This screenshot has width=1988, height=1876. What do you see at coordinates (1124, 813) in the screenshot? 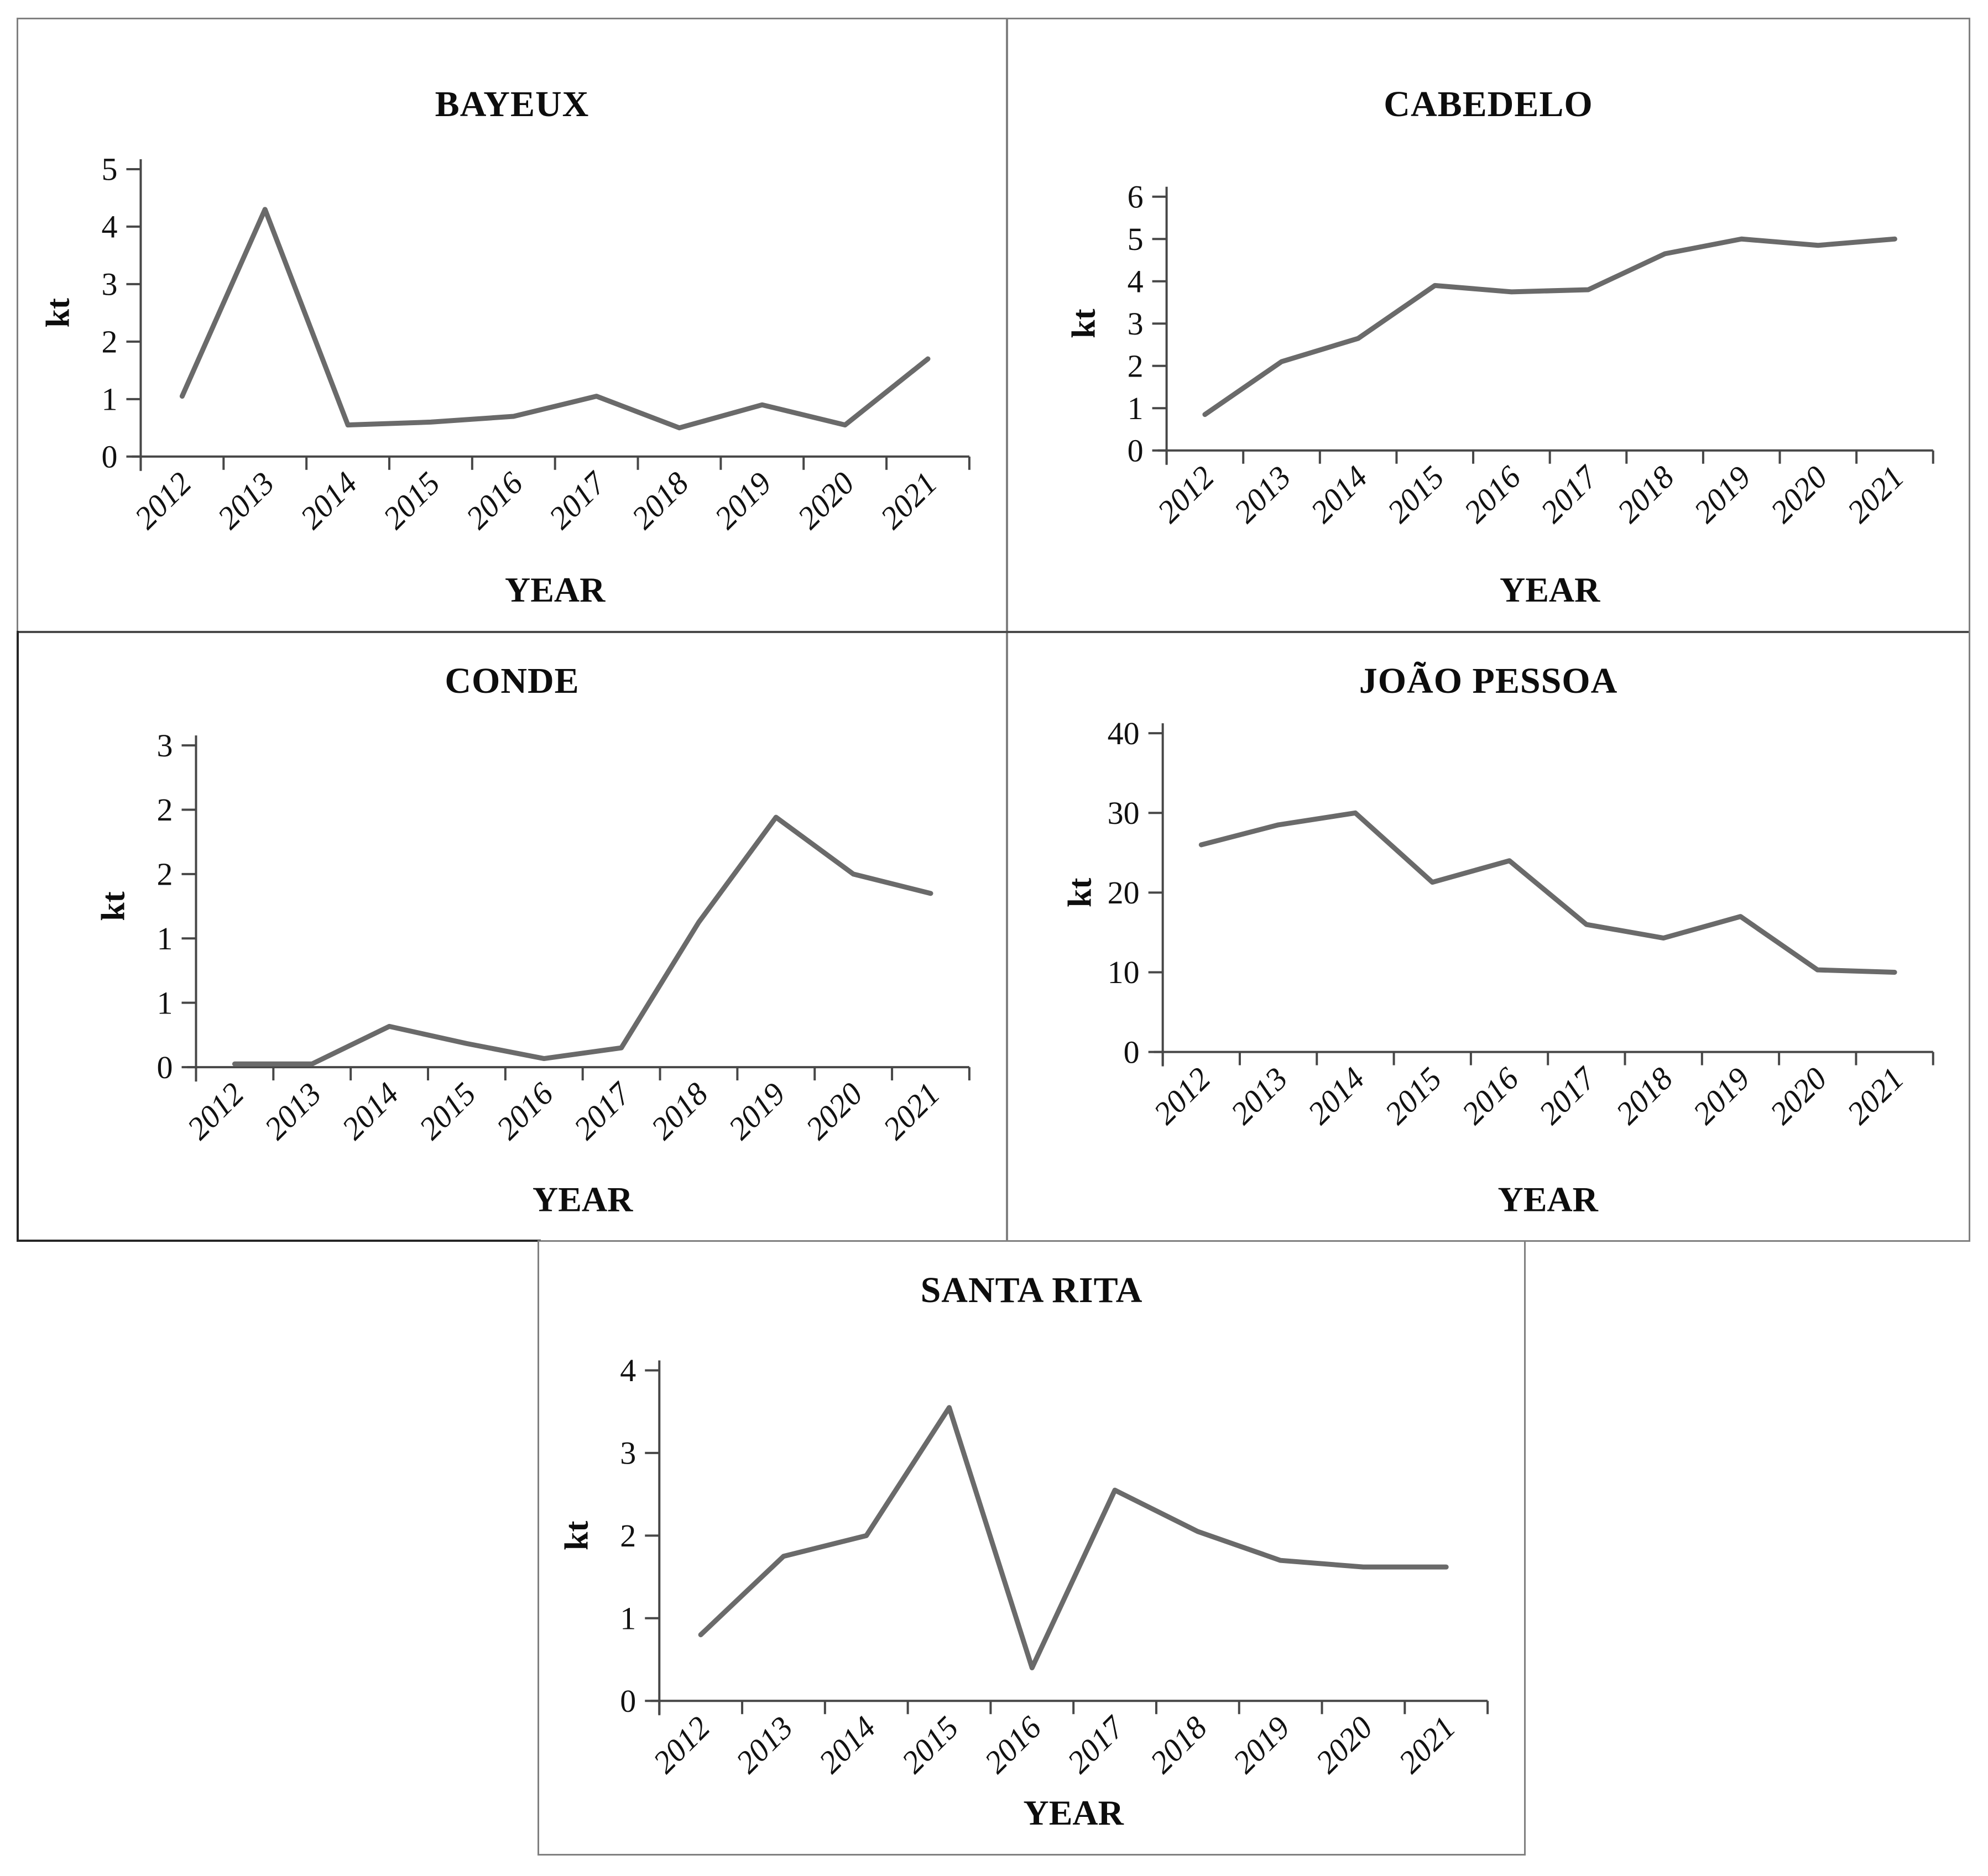
I see `y-tick-label: 30` at bounding box center [1124, 813].